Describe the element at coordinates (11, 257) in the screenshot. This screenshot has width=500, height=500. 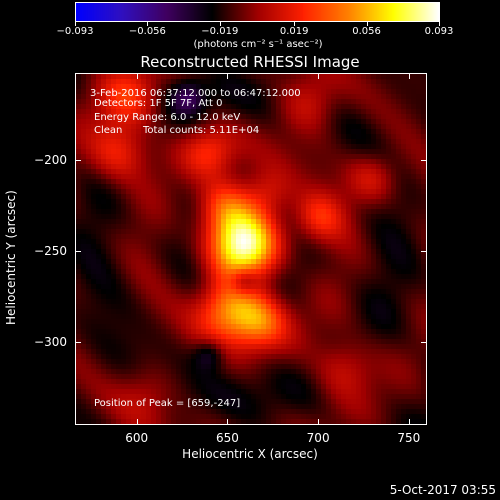
I see `y-axis-label: Heliocentric Y (arcsec)` at that location.